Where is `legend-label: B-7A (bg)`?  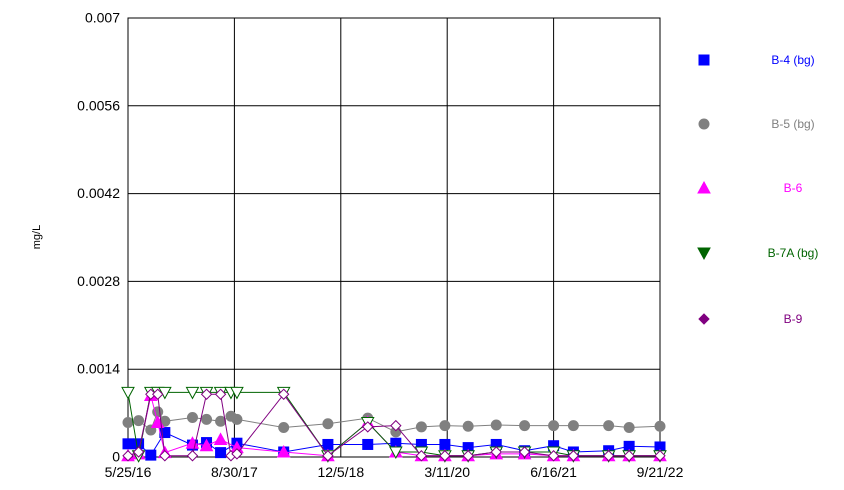
legend-label: B-7A (bg) is located at coordinates (793, 253).